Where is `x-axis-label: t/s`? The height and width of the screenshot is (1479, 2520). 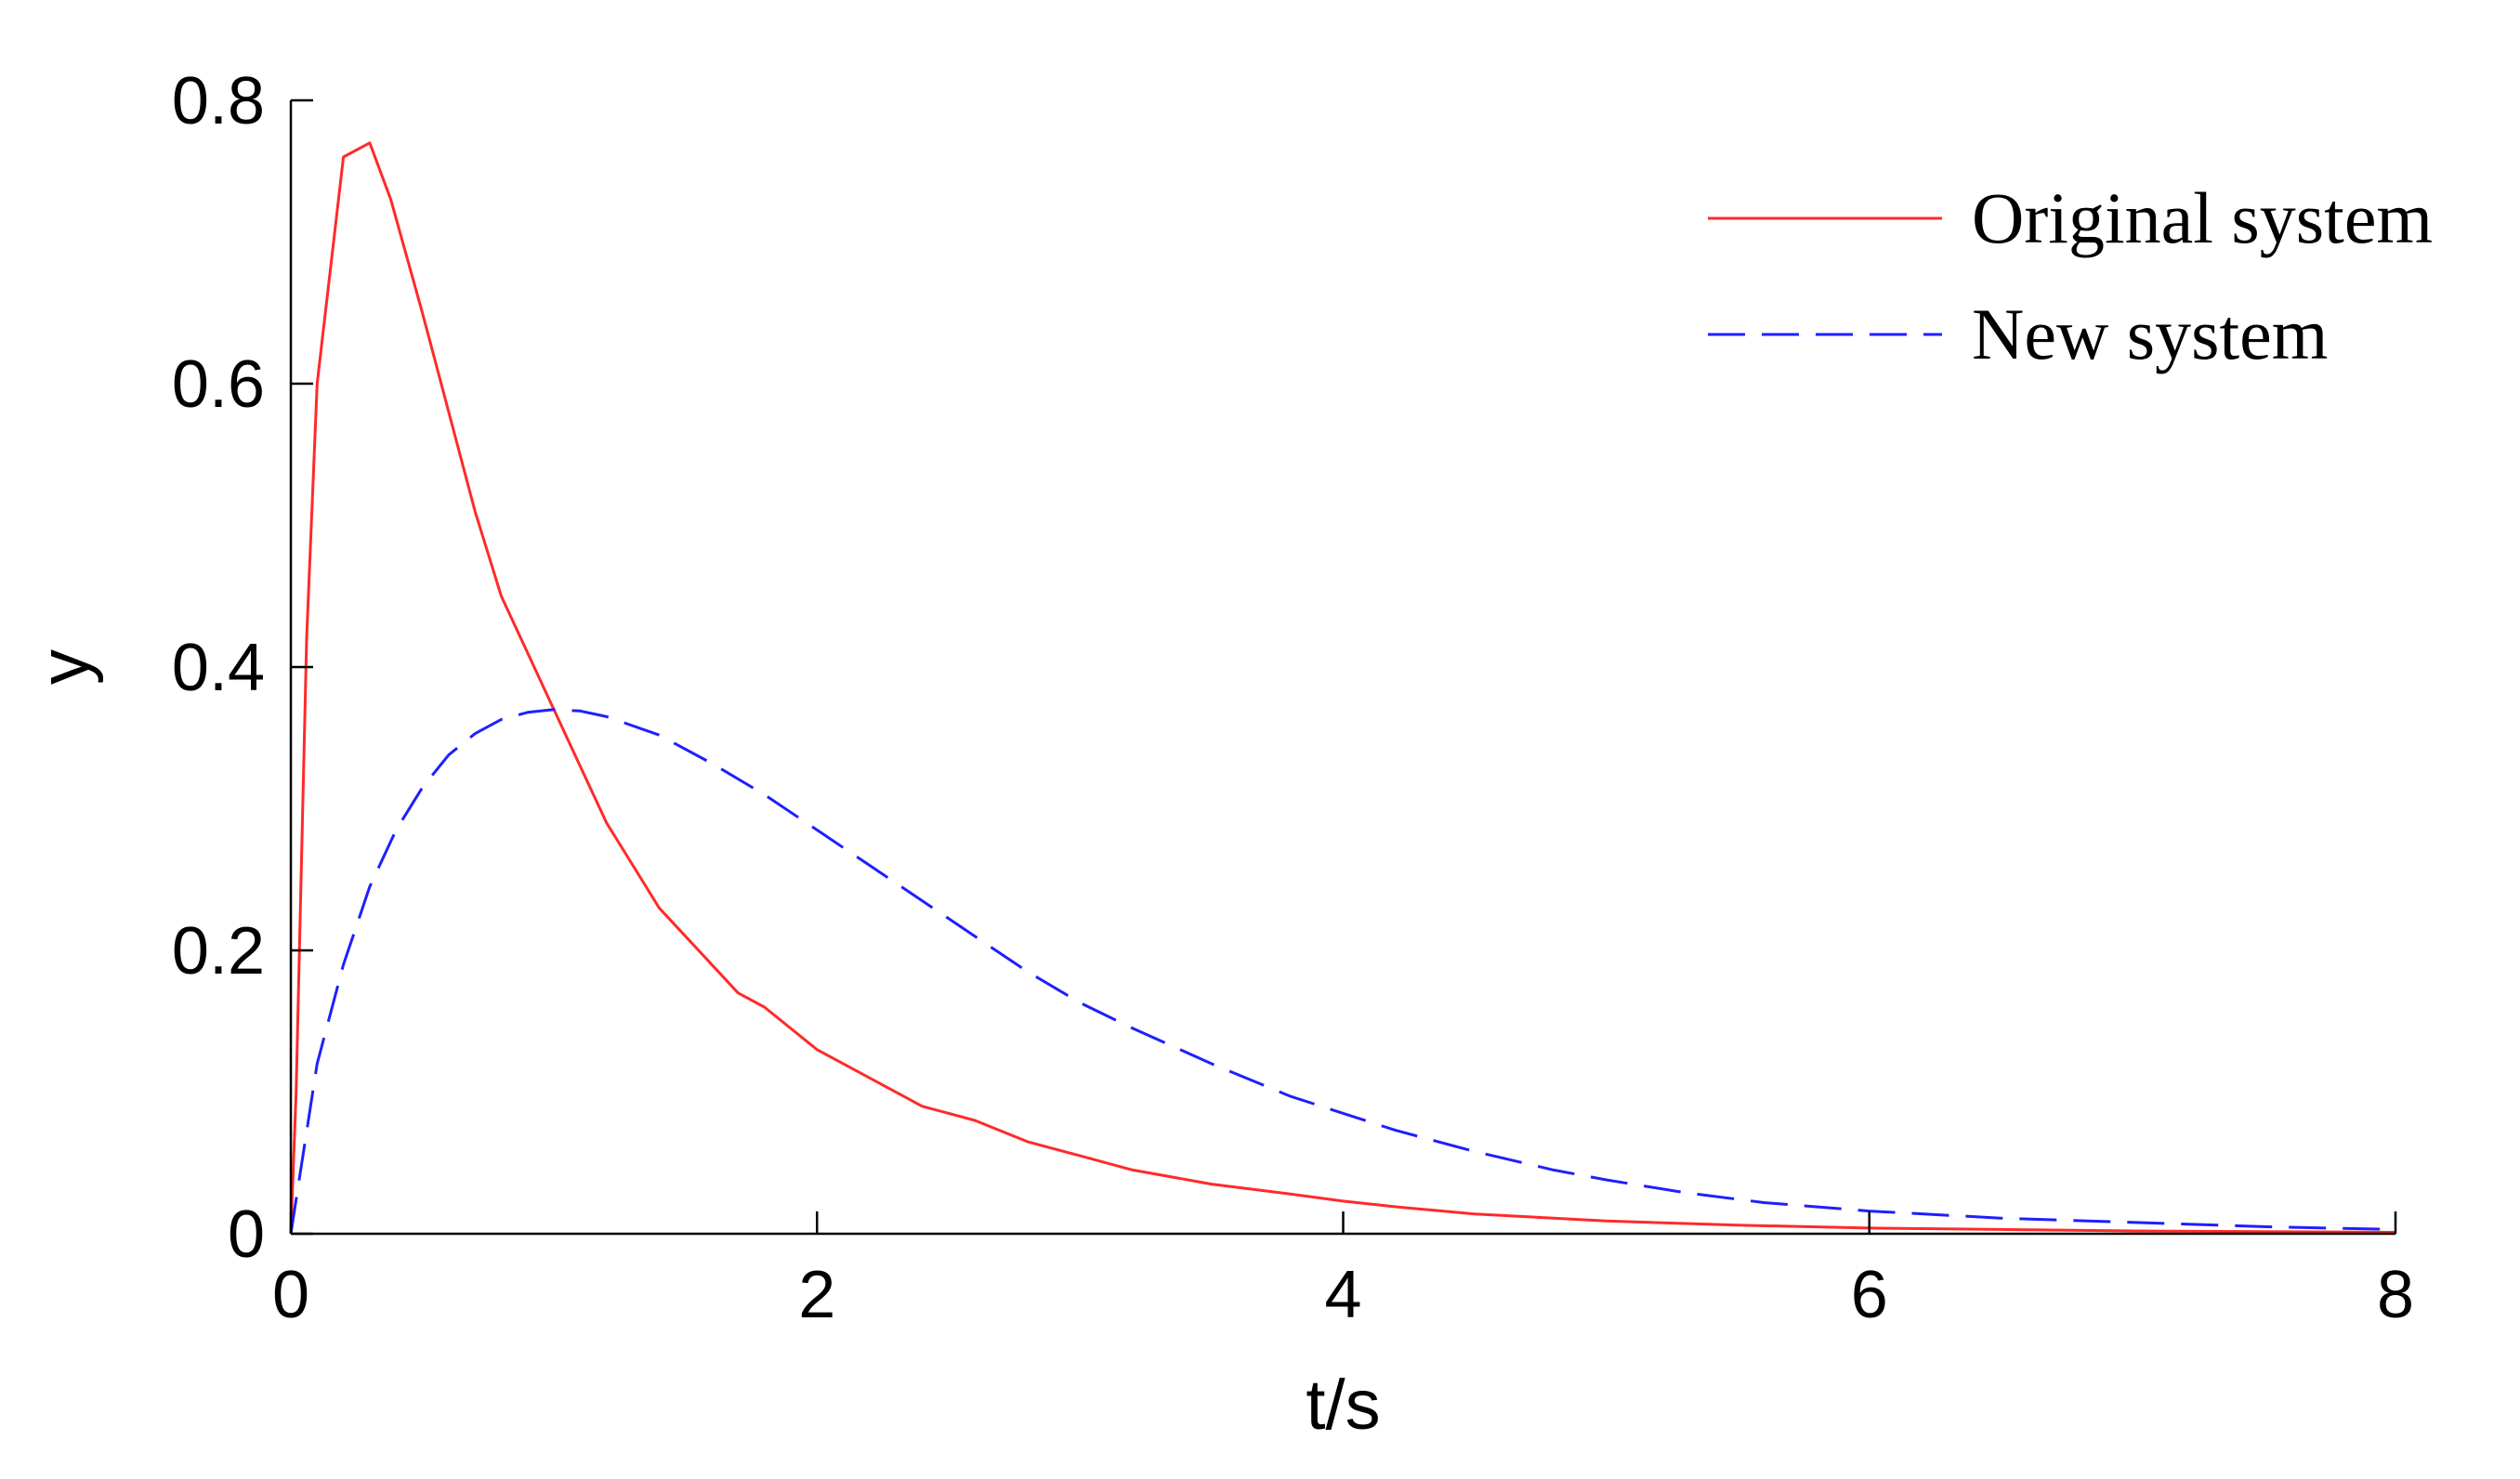 x-axis-label: t/s is located at coordinates (1343, 1406).